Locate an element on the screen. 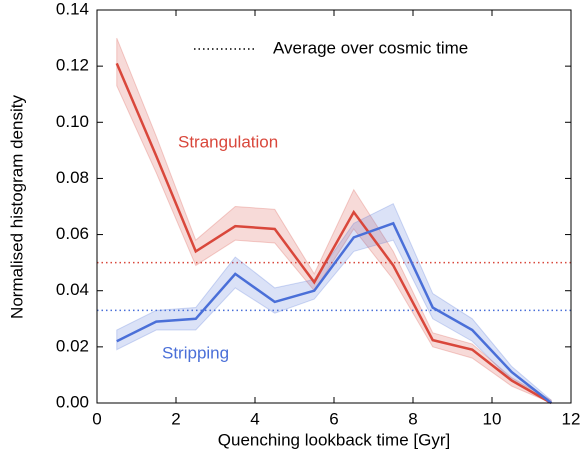  x-axis-label: Quenching lookback time [Gyr] is located at coordinates (334, 439).